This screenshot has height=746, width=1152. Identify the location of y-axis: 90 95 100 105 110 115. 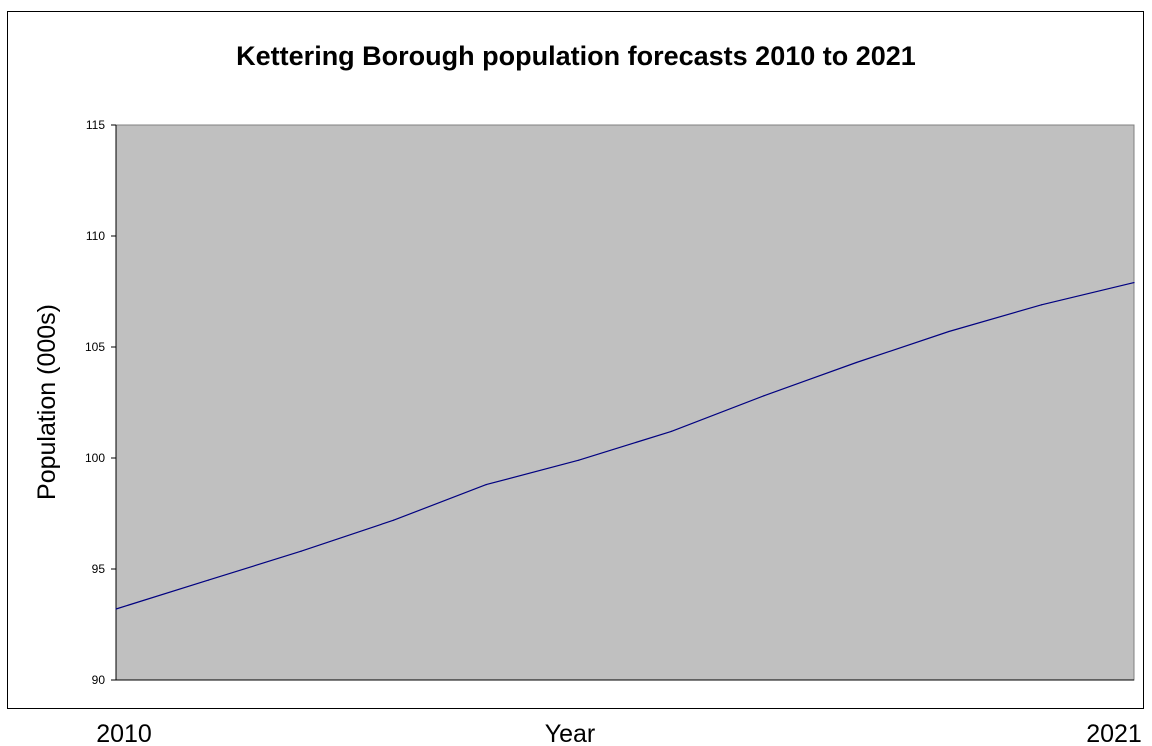
(101, 402).